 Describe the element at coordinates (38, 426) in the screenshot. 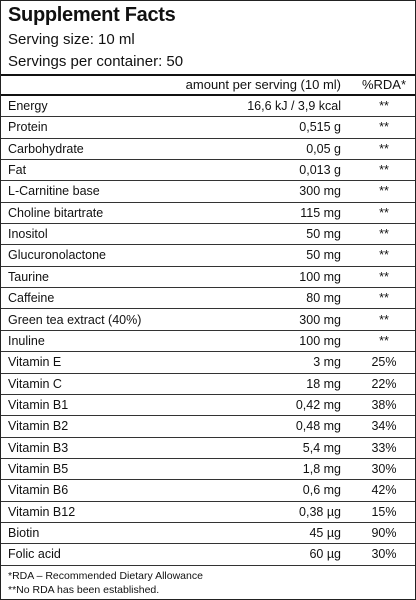

I see `nutrient-name: Vitamin B2` at that location.